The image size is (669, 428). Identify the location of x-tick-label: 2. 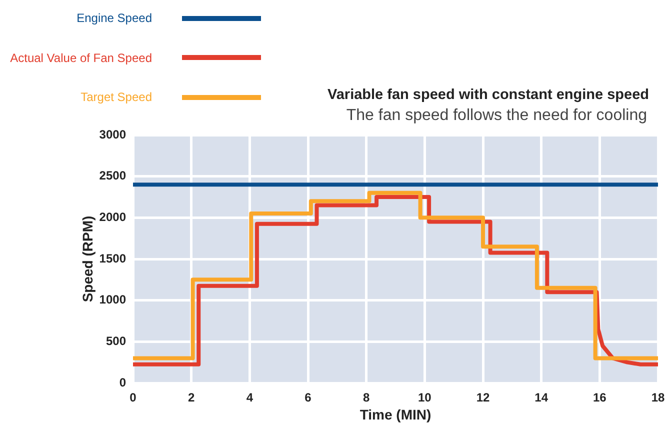
(191, 397).